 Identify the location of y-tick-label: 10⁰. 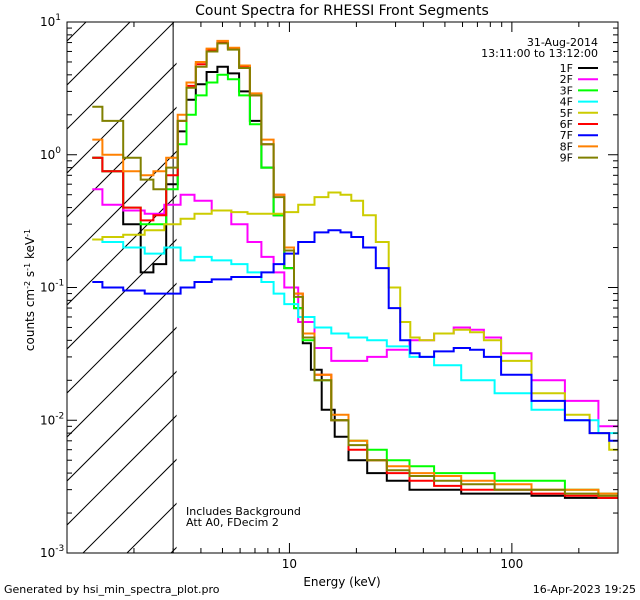
(50, 154).